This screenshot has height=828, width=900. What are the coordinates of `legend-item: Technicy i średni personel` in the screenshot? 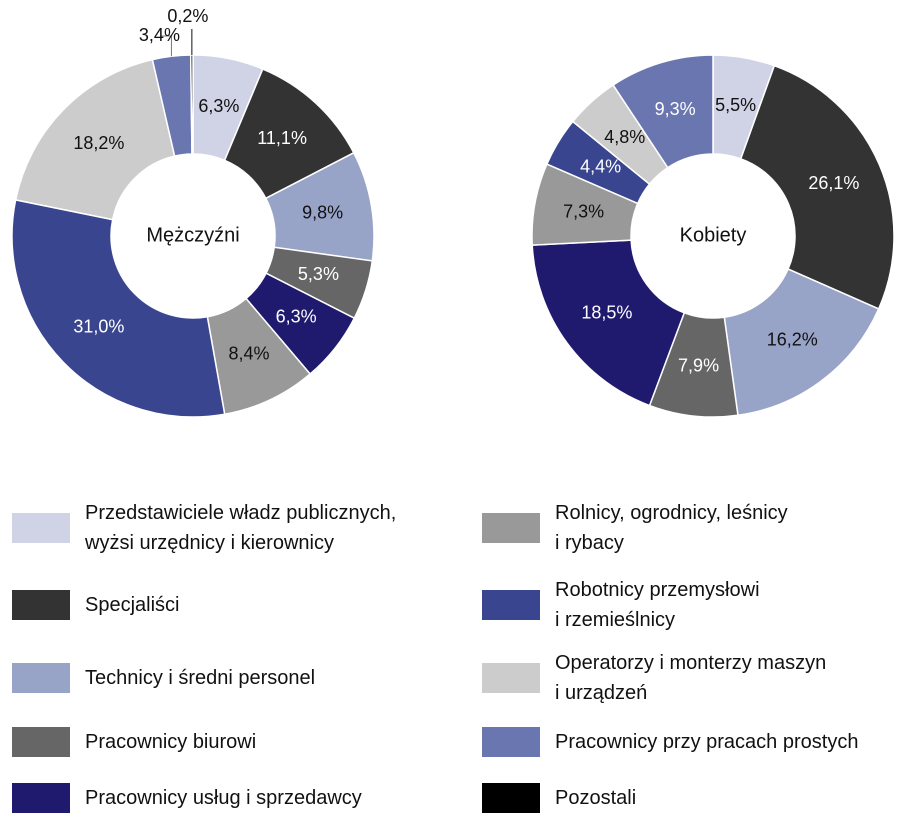 It's located at (163, 678).